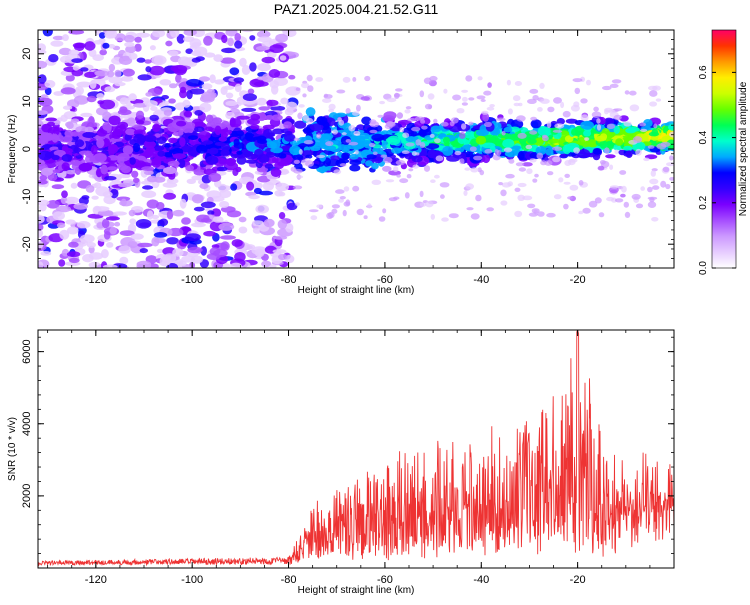 The image size is (750, 605). What do you see at coordinates (578, 280) in the screenshot?
I see `x-tick-label: -20` at bounding box center [578, 280].